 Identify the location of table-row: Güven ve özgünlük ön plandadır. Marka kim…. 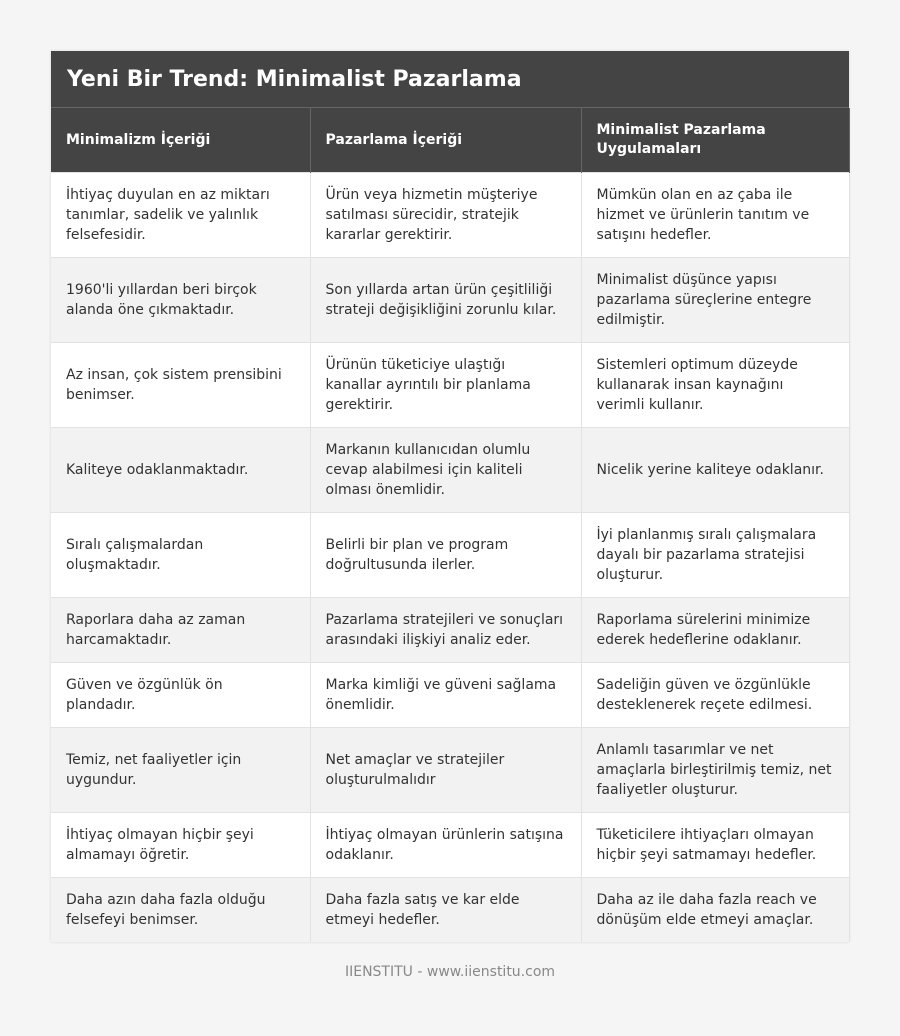
(450, 695).